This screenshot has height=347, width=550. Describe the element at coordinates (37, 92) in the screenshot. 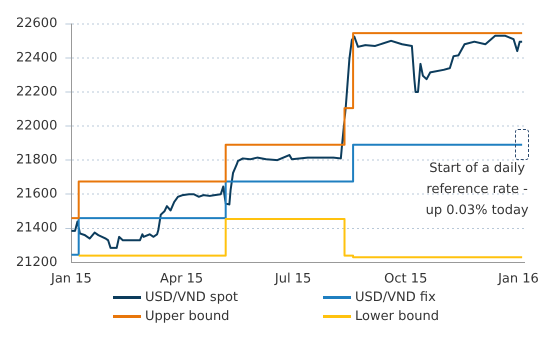

I see `y-tick-label: 22200` at that location.